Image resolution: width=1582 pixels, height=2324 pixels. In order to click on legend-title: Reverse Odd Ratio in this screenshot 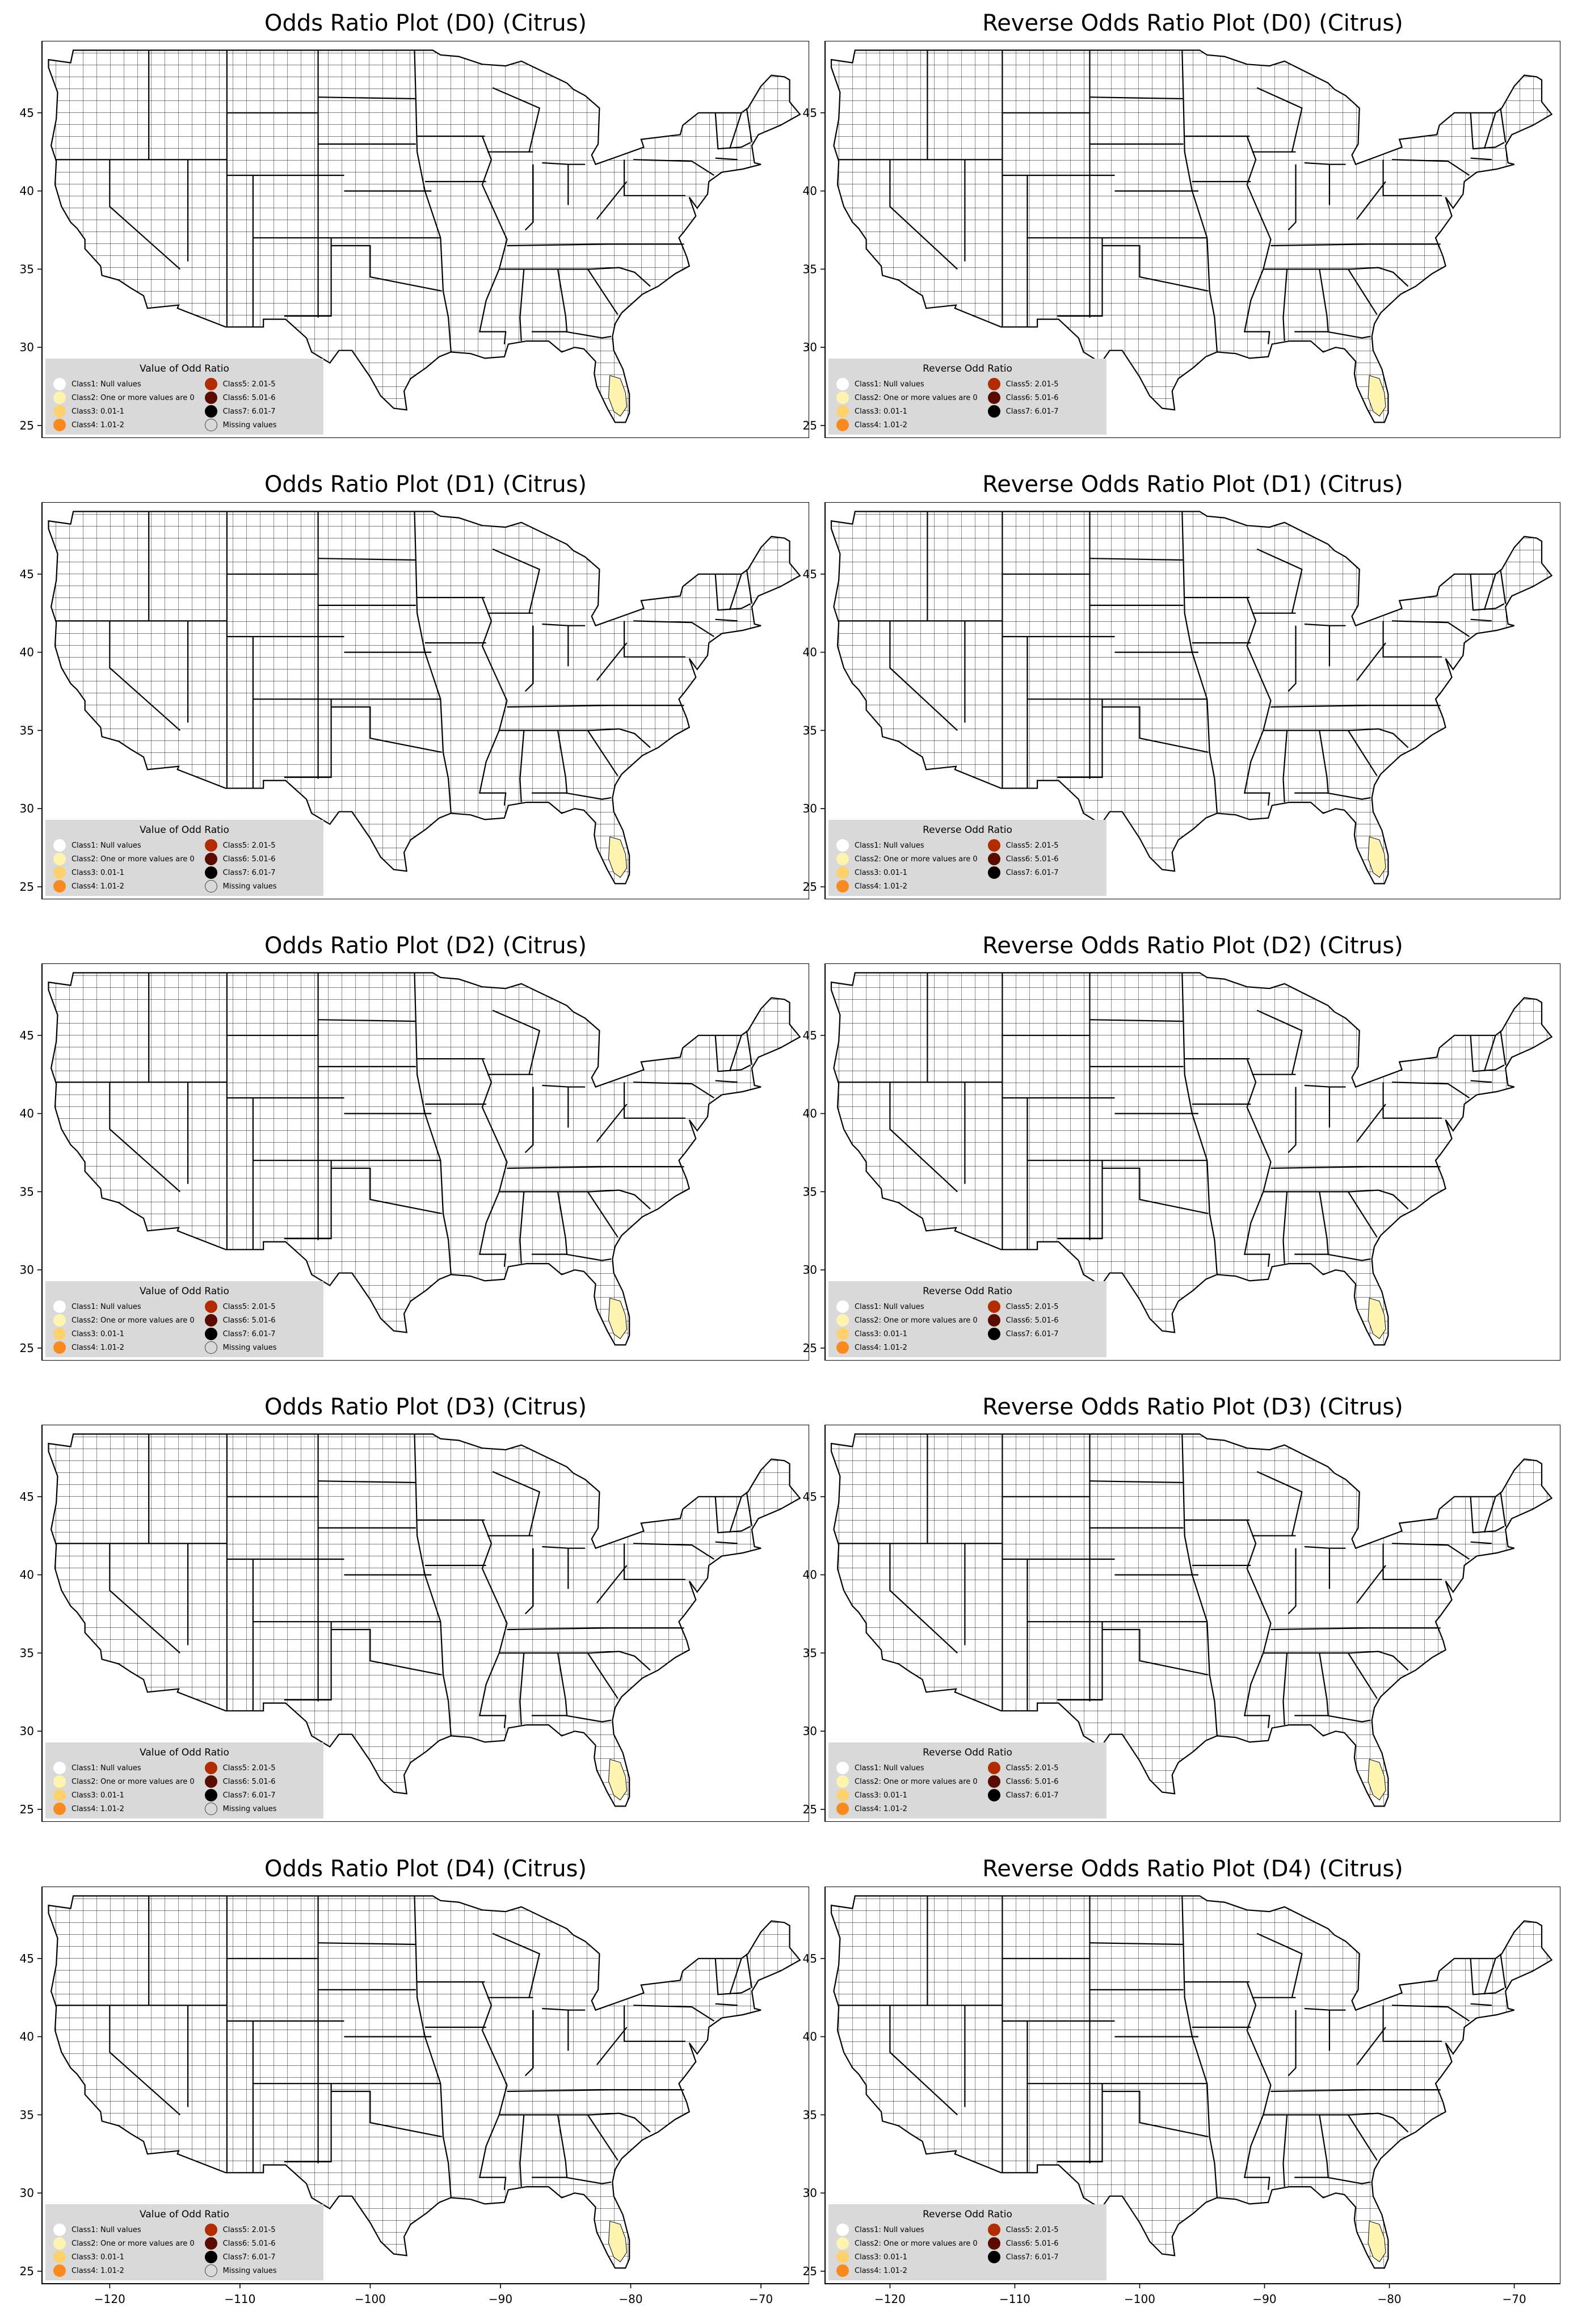, I will do `click(967, 2214)`.